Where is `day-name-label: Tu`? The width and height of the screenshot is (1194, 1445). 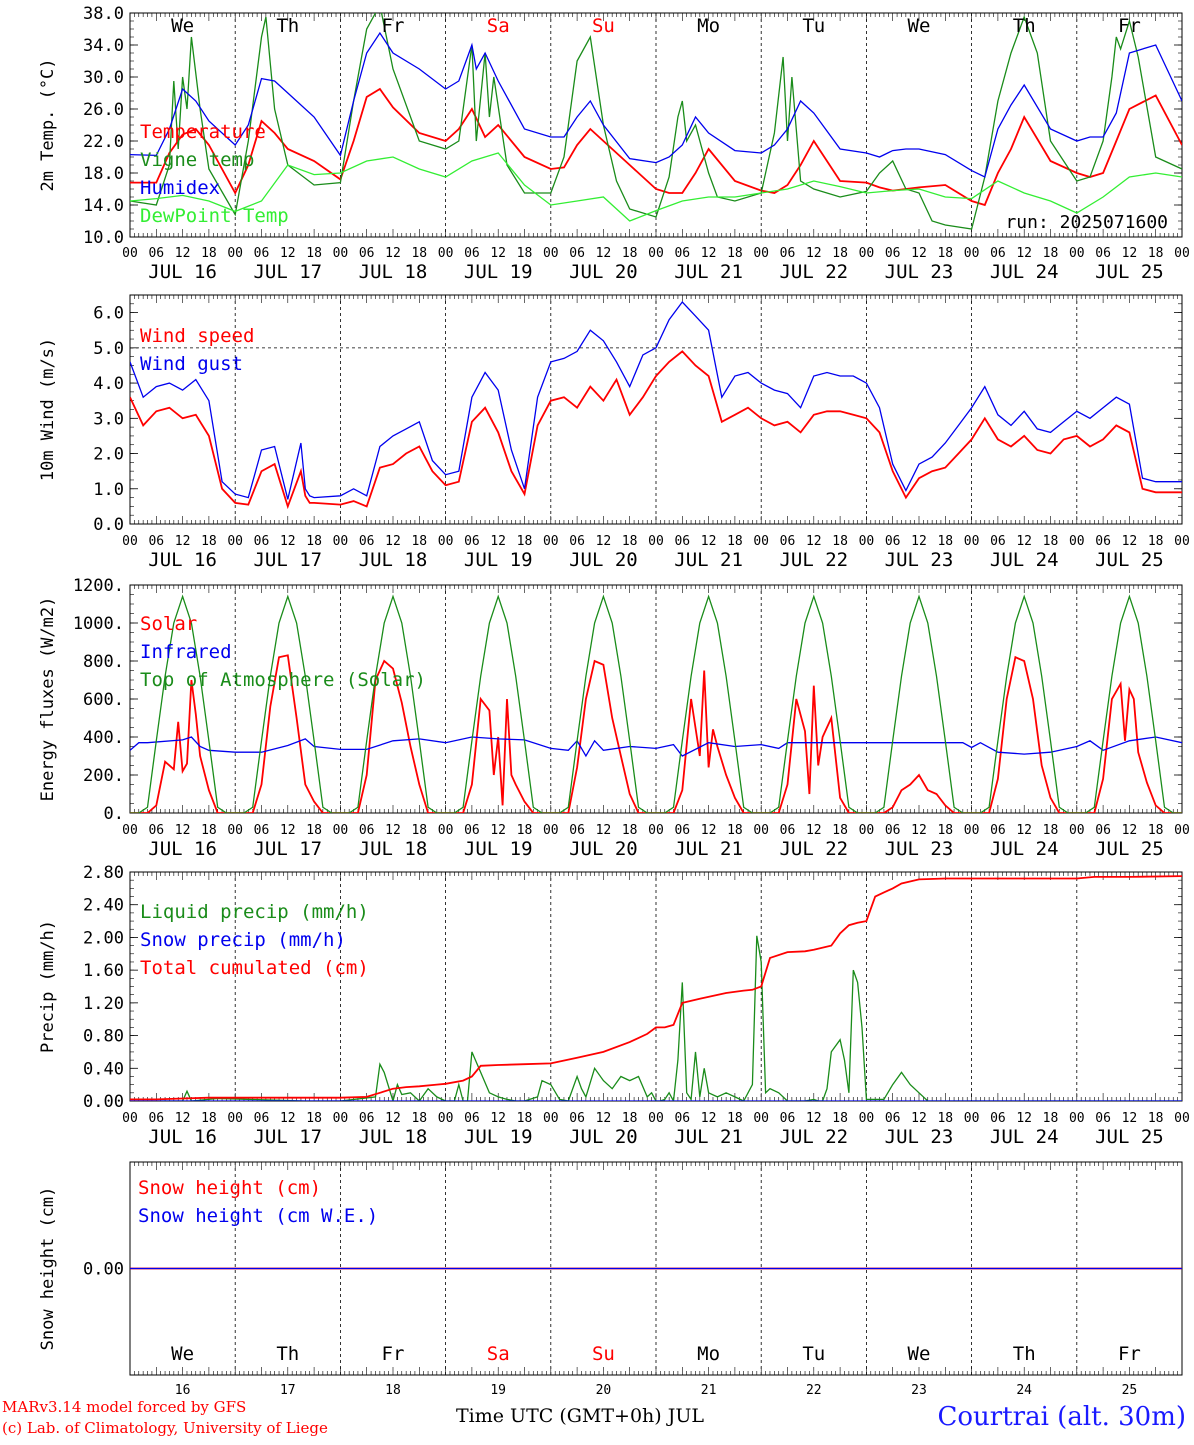
day-name-label: Tu is located at coordinates (813, 1354).